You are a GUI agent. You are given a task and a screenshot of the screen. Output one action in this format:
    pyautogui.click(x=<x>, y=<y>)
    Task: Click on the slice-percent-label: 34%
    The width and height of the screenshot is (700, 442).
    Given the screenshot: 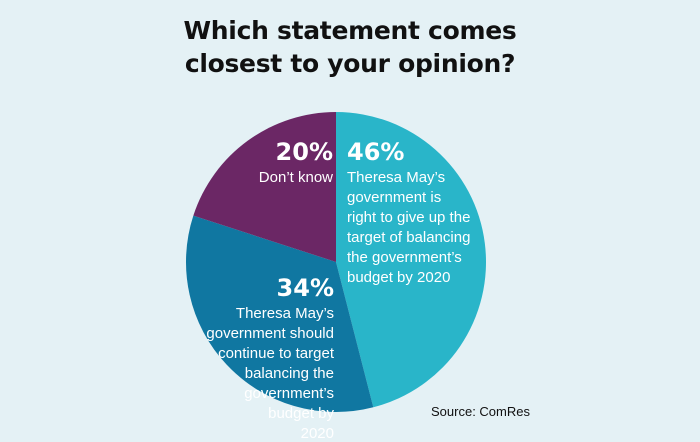 What is the action you would take?
    pyautogui.click(x=305, y=288)
    